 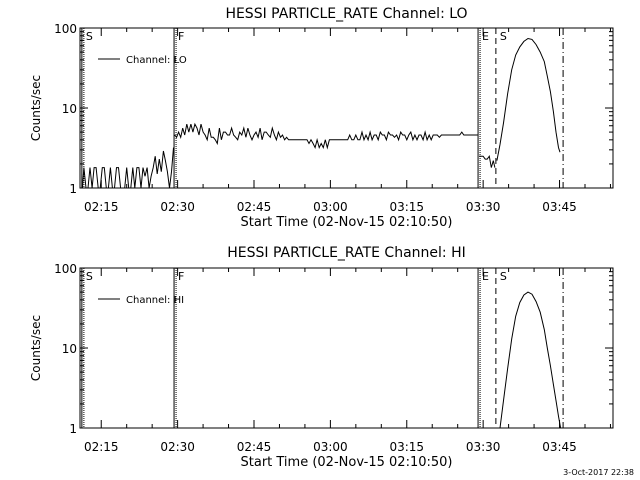 I want to click on chart-title: HESSI PARTICLE_RATE Channel: LO, so click(x=346, y=14).